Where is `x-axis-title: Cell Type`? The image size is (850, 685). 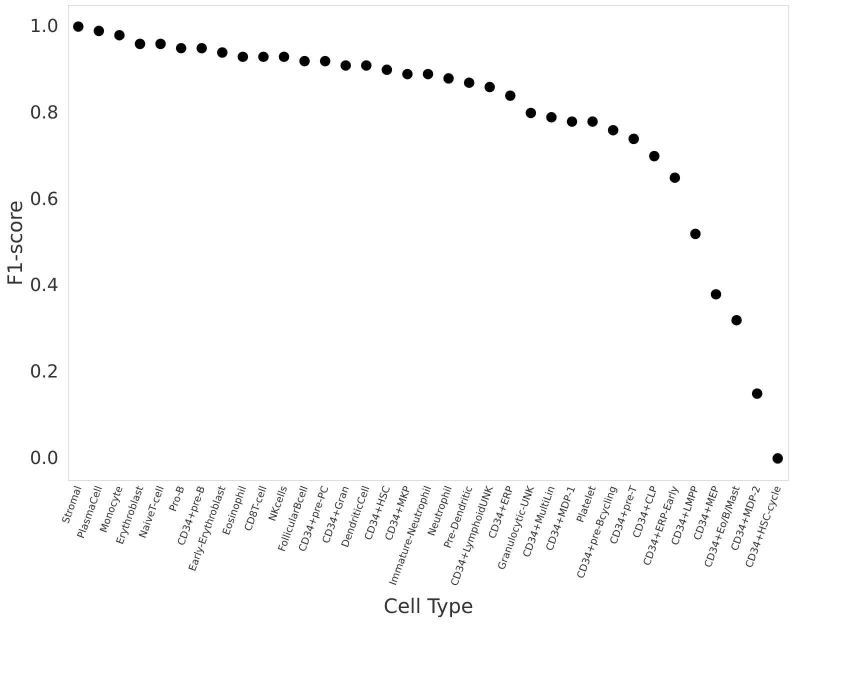
x-axis-title: Cell Type is located at coordinates (429, 606).